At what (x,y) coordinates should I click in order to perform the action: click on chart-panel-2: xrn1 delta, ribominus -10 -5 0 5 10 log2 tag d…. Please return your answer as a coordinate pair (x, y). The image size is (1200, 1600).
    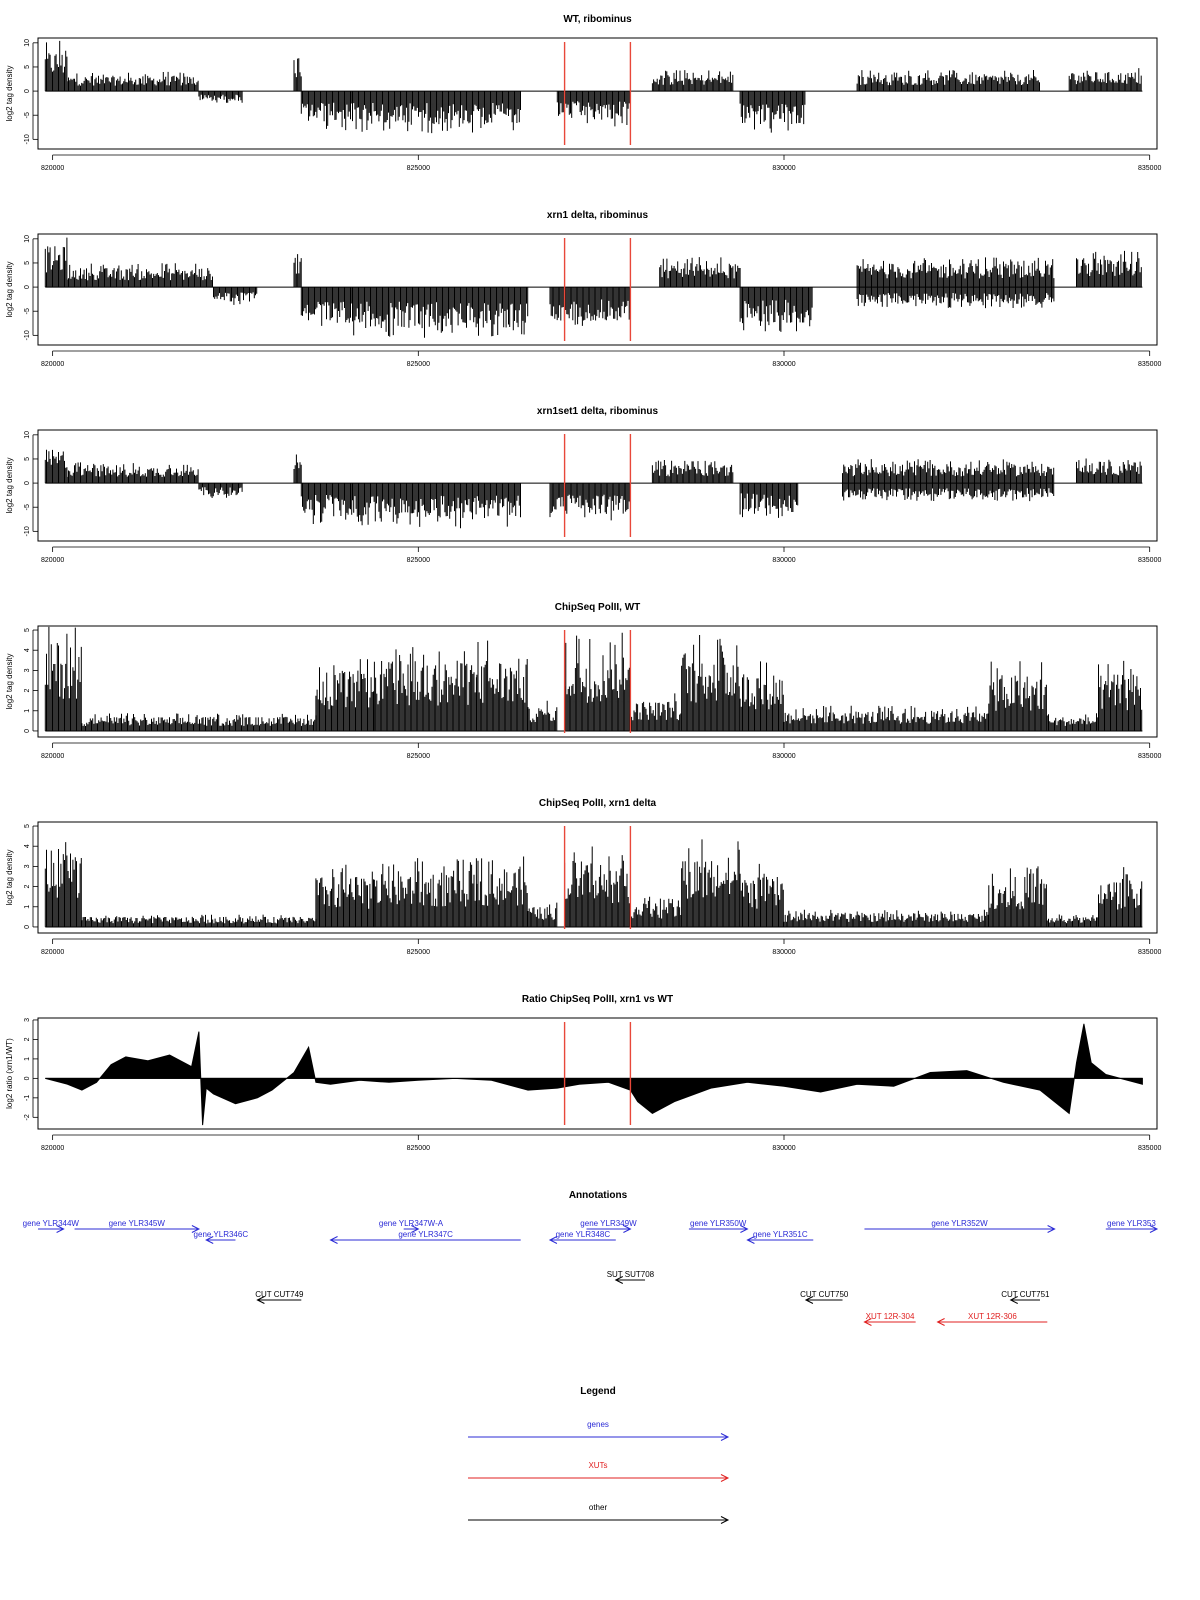
    Looking at the image, I should click on (583, 289).